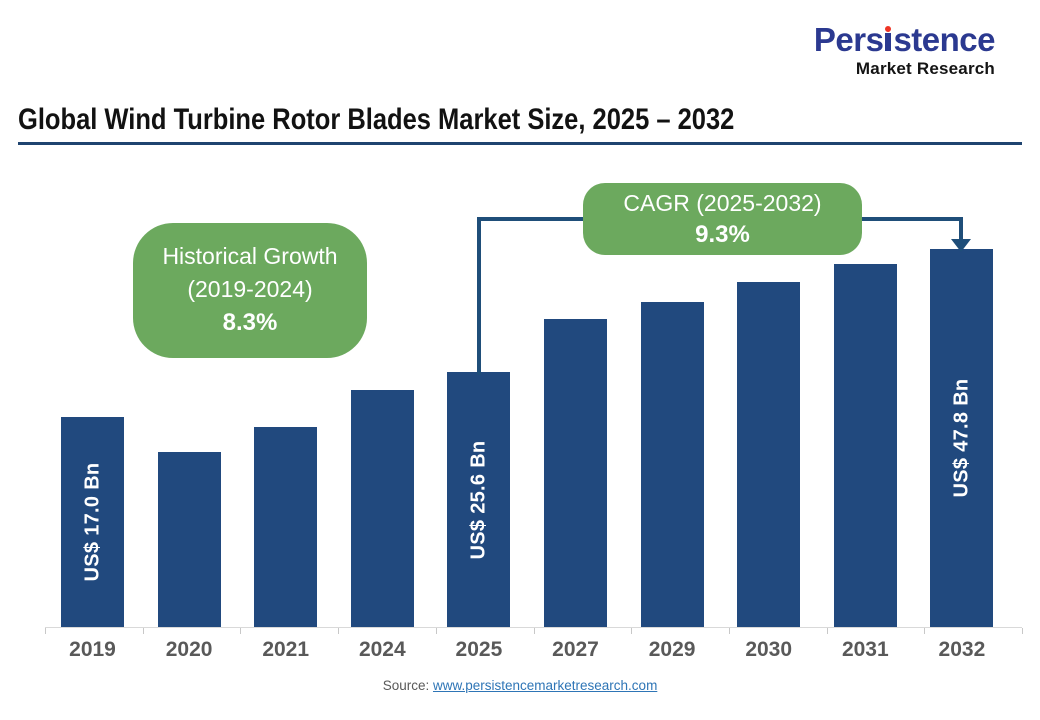 The image size is (1040, 720). I want to click on brand-tagline: Market Research, so click(925, 68).